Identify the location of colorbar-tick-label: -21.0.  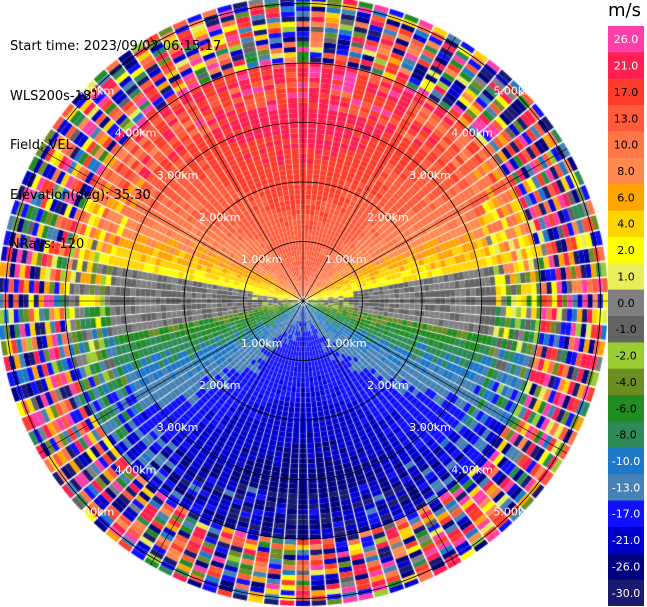
(626, 540).